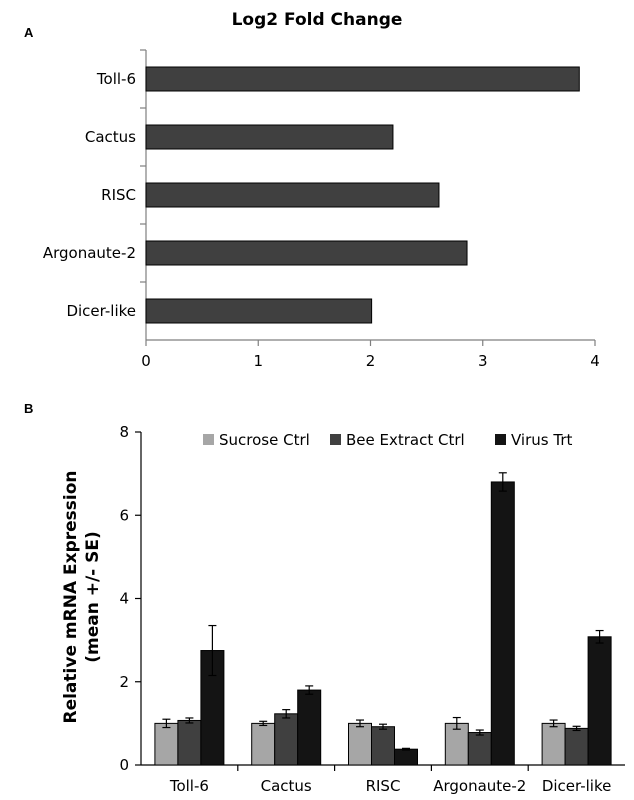 The height and width of the screenshot is (800, 634). I want to click on chart-b-legend: Sucrose Ctrl Bee Extract Ctrl Virus Trt, so click(387, 440).